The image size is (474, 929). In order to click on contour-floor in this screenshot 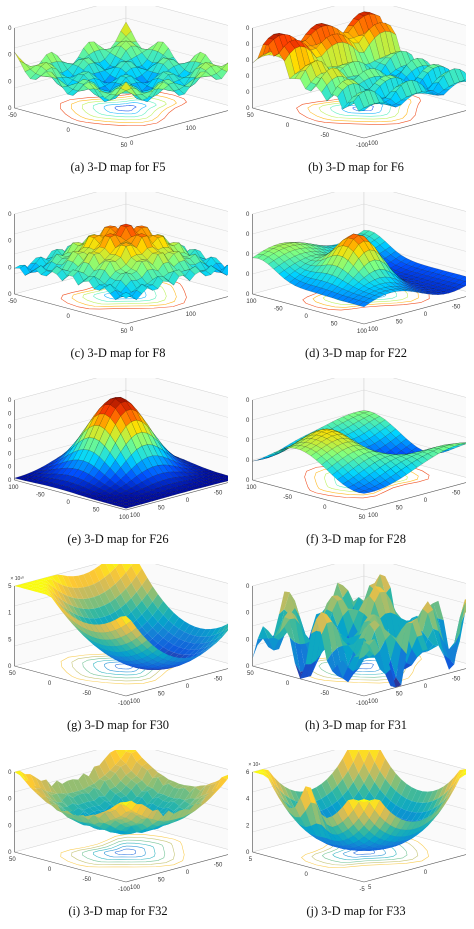, I will do `click(123, 108)`.